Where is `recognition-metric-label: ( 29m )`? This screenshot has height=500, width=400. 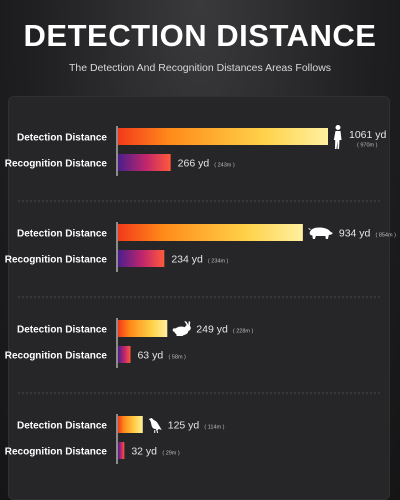
recognition-metric-label: ( 29m ) is located at coordinates (171, 454).